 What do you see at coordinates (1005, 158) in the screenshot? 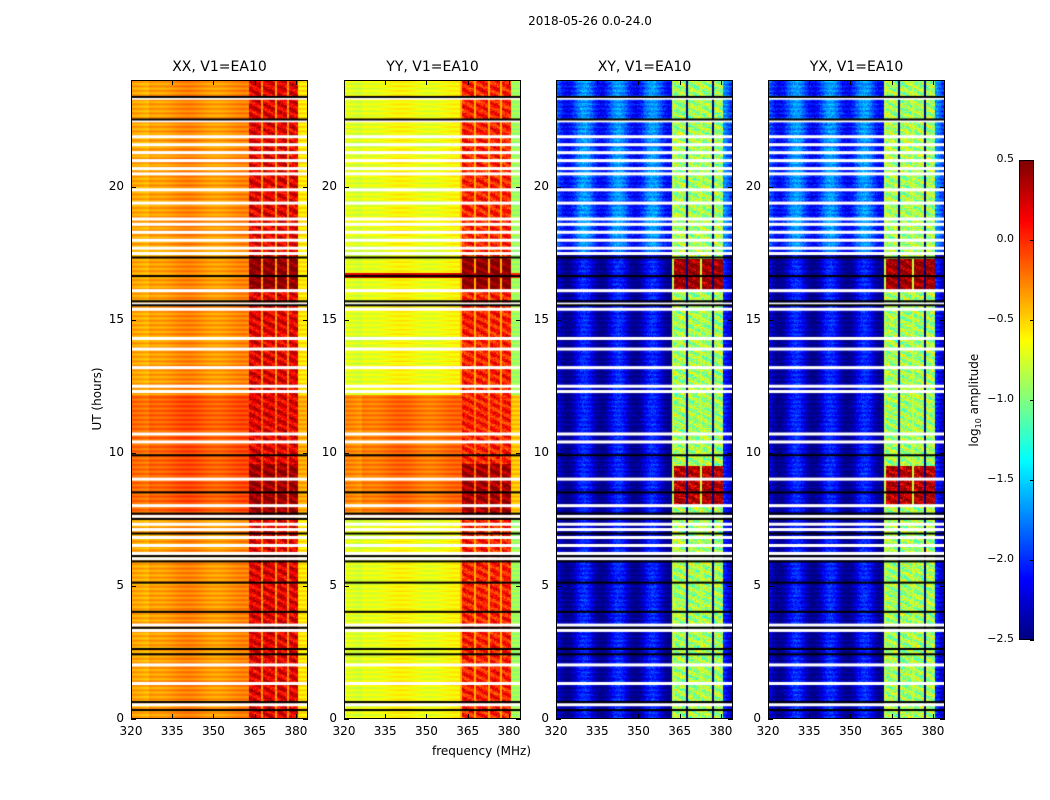
I see `colorbar-tick-label: 0.5` at bounding box center [1005, 158].